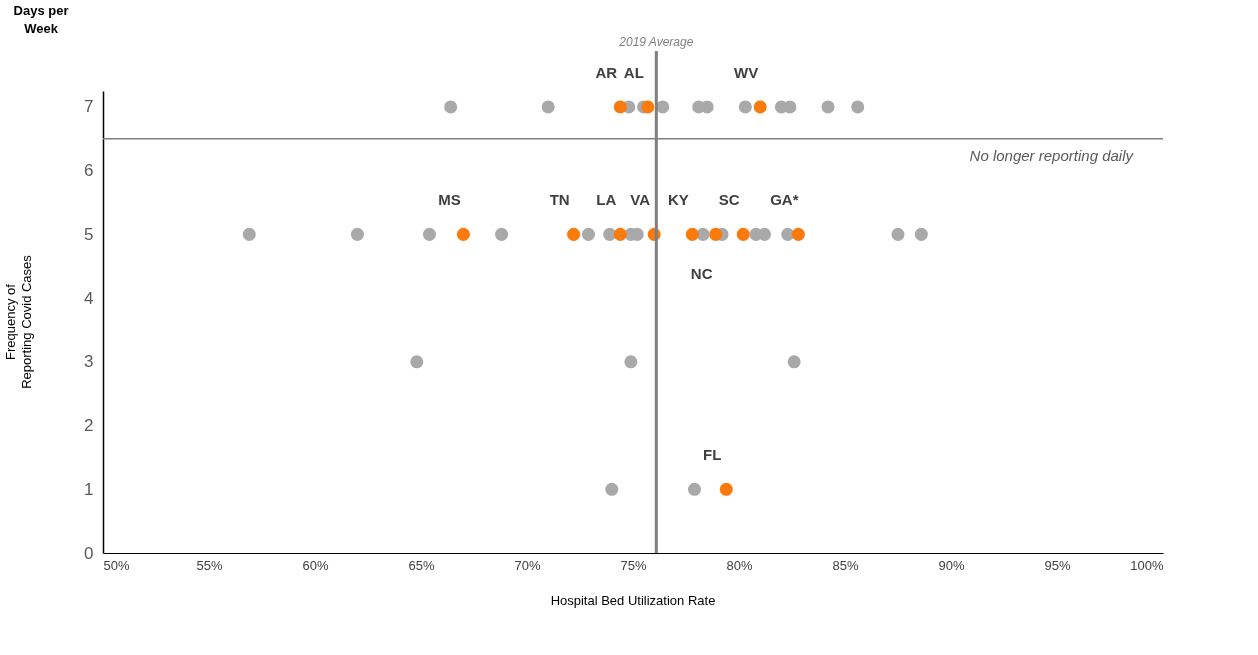  Describe the element at coordinates (89, 107) in the screenshot. I see `y-tick-label: 7` at that location.